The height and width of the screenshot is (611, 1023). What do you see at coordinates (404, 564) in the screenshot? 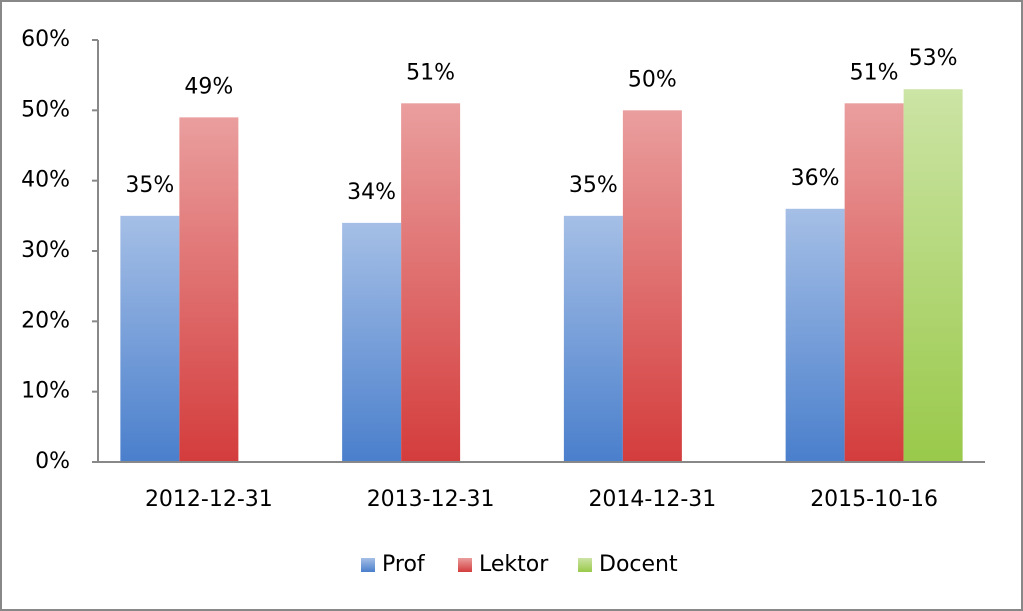
I see `legend-label: Prof` at bounding box center [404, 564].